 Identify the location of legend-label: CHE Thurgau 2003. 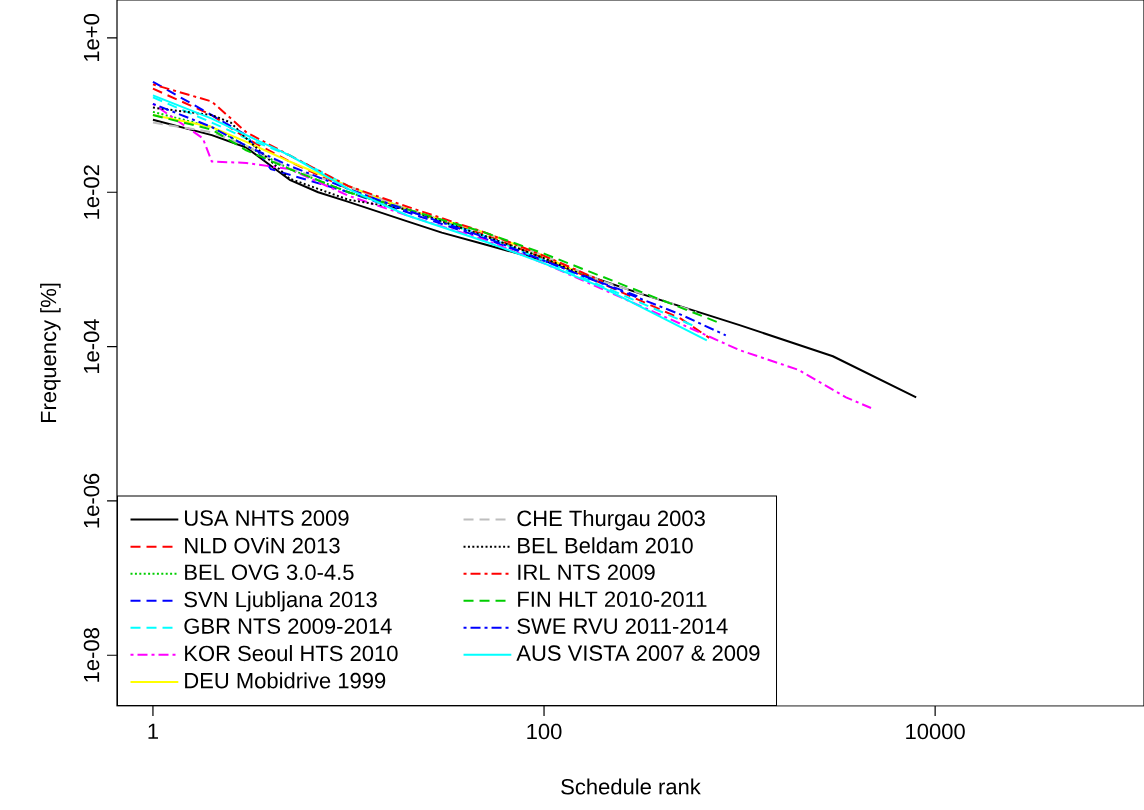
(611, 520).